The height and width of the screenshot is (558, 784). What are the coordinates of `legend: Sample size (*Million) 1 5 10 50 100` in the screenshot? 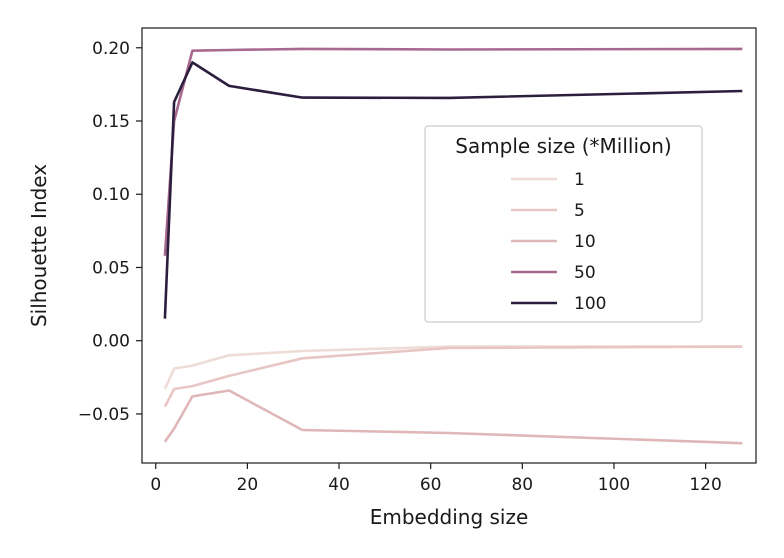 It's located at (563, 224).